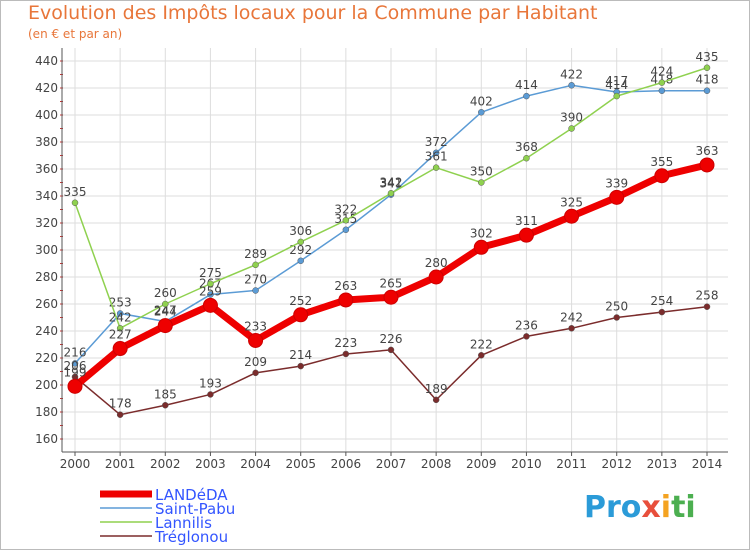  I want to click on data-label: 193, so click(210, 383).